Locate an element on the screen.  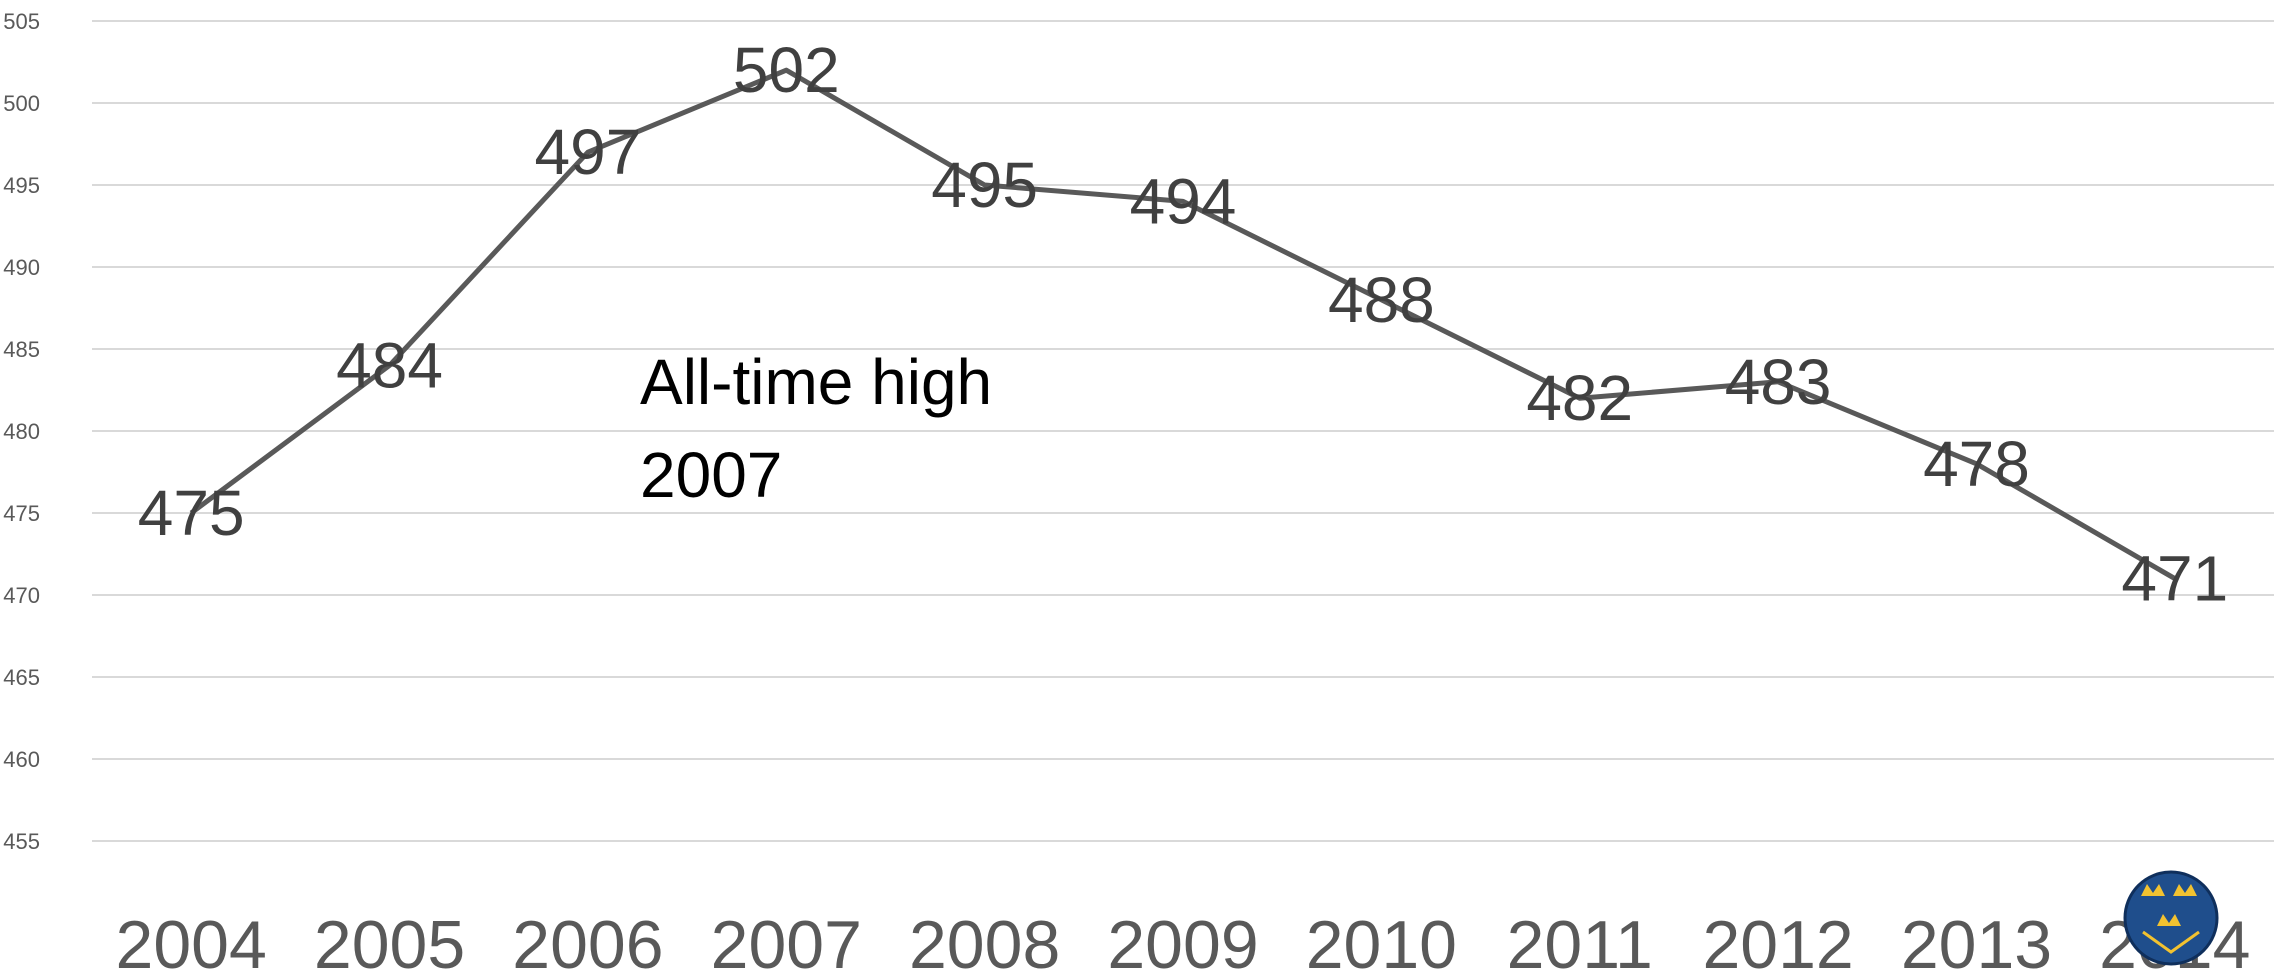
x-tick-label: 2009 is located at coordinates (1182, 940).